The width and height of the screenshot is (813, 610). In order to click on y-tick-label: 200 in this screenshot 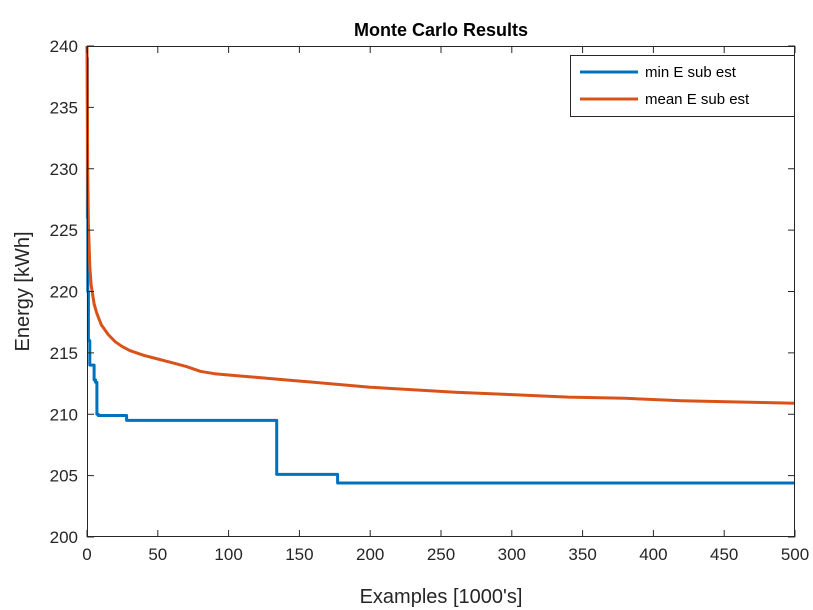, I will do `click(64, 537)`.